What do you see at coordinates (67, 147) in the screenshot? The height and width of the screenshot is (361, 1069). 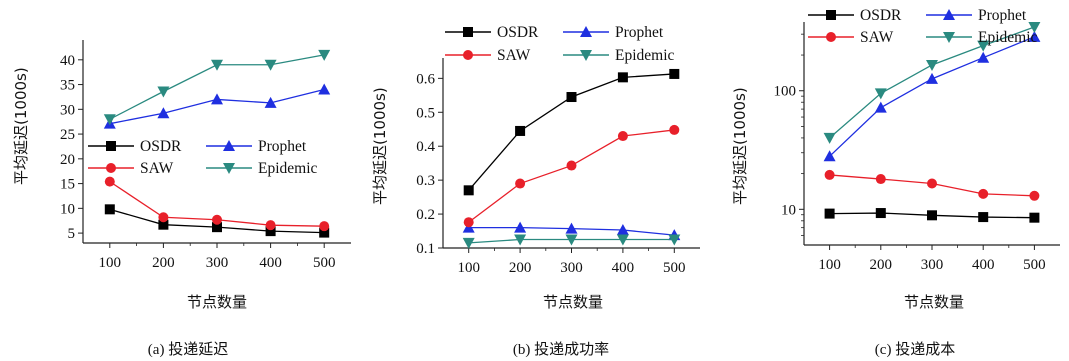 I see `y-tick-labels: 5 10 15 20 25 30 35 40` at bounding box center [67, 147].